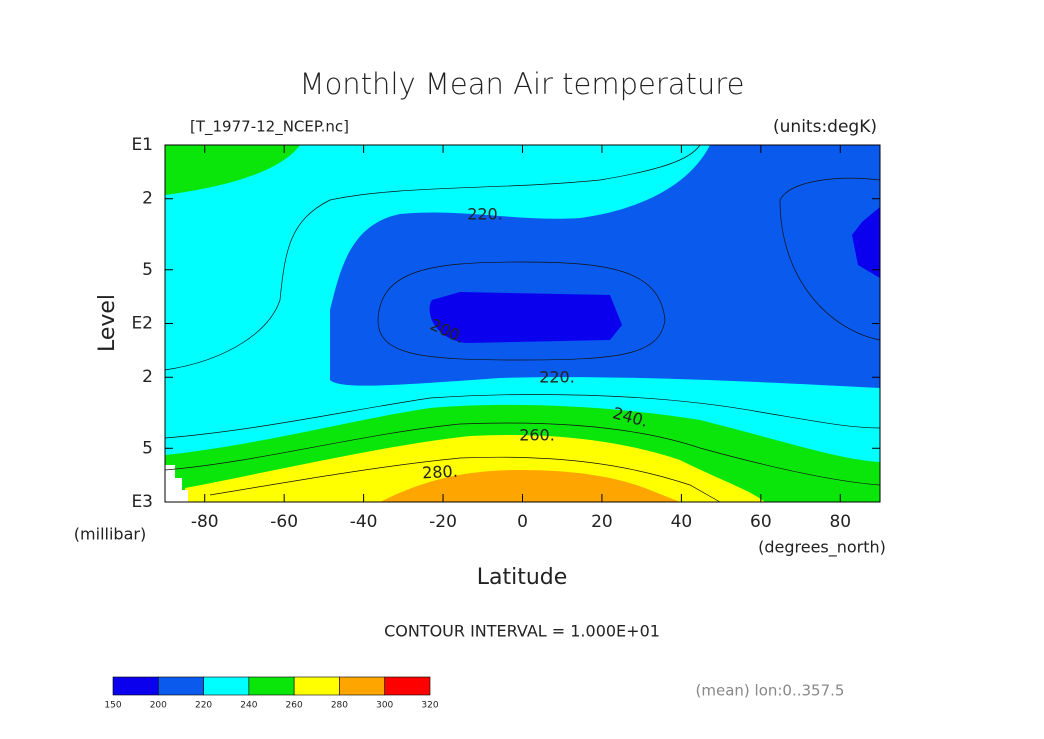 This screenshot has width=1044, height=739. I want to click on contour-label: 280., so click(440, 472).